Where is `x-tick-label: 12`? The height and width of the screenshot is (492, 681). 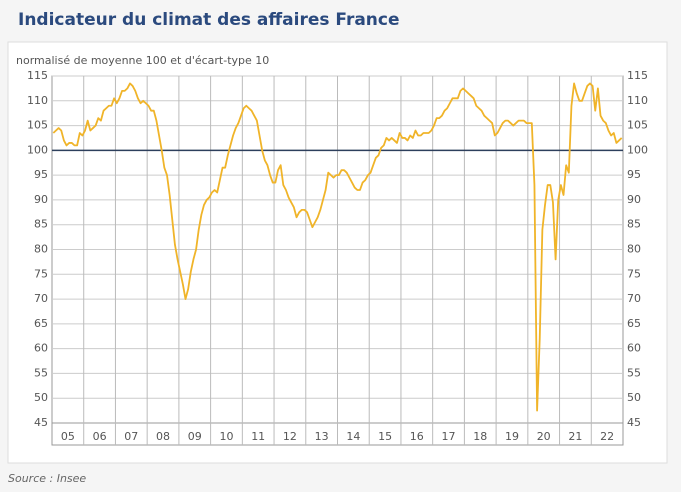 x-tick-label: 12 is located at coordinates (290, 436).